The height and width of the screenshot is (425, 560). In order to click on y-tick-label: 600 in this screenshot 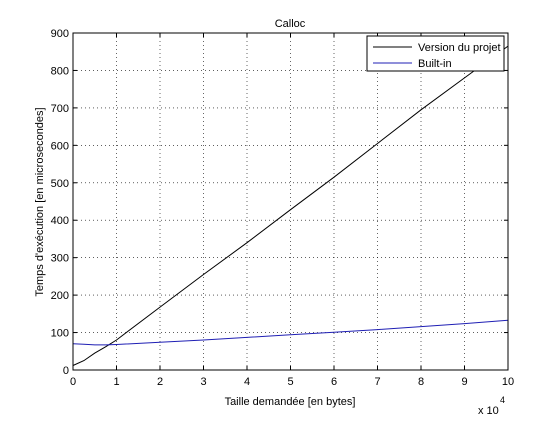, I will do `click(60, 146)`.